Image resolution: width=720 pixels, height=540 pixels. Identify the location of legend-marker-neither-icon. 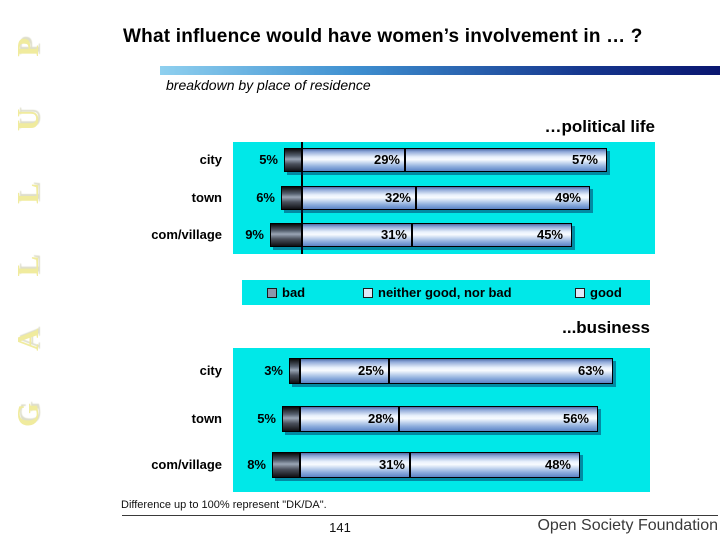
(368, 292).